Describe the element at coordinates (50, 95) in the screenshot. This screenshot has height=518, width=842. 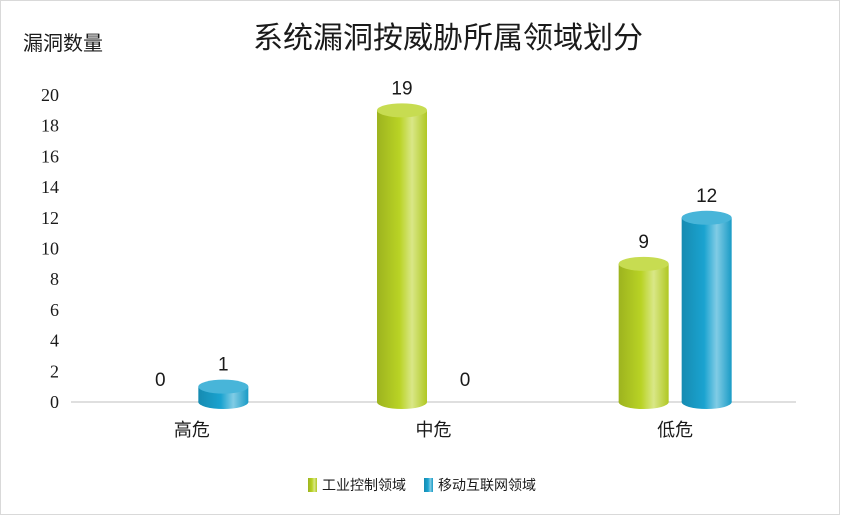
I see `y-tick-label: 20` at that location.